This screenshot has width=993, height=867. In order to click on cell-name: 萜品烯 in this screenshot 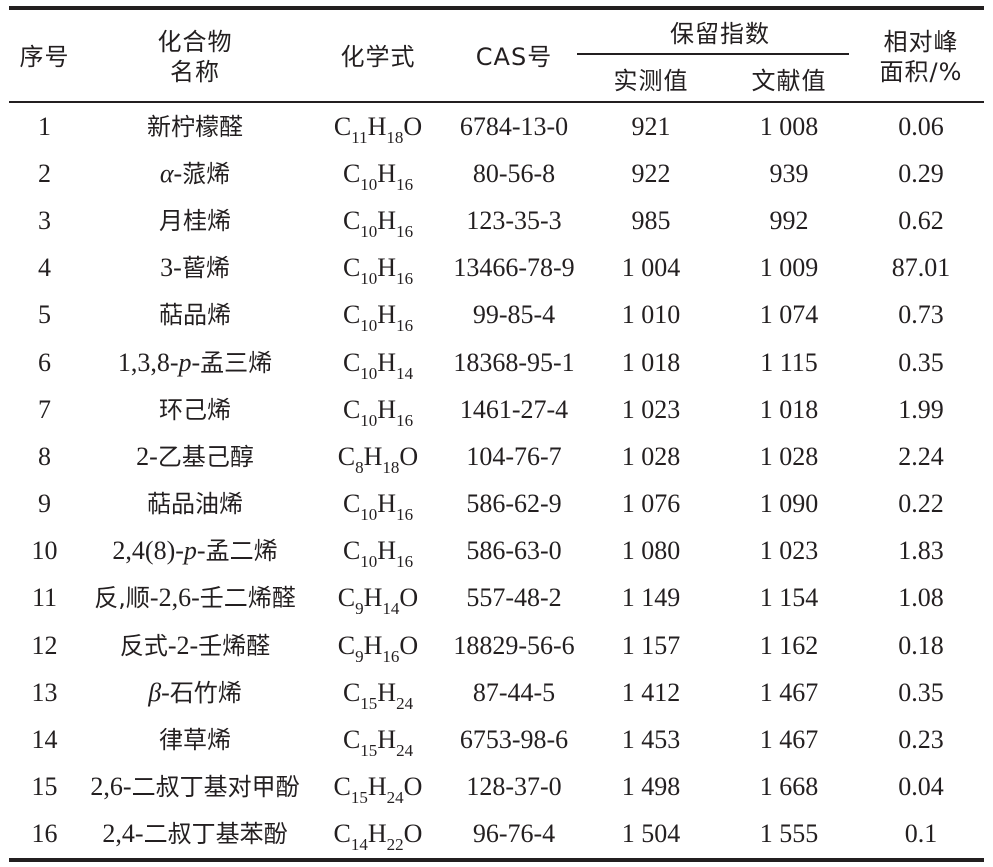, I will do `click(195, 315)`.